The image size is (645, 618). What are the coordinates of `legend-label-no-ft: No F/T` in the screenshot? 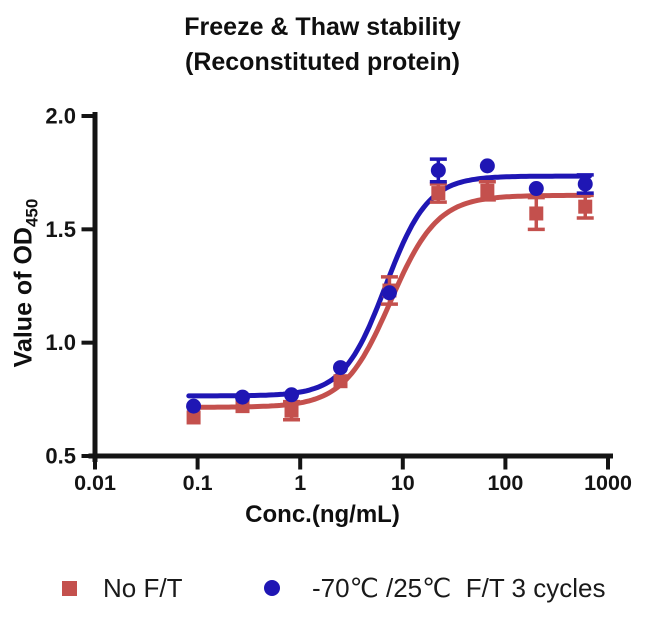 It's located at (143, 587).